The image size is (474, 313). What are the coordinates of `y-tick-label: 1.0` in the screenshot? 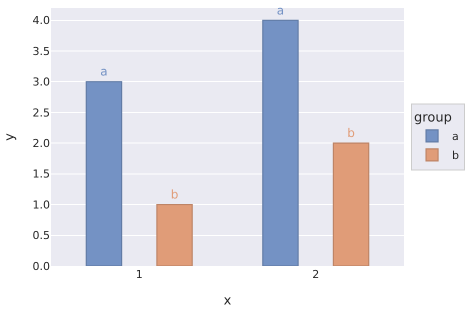 It's located at (41, 205).